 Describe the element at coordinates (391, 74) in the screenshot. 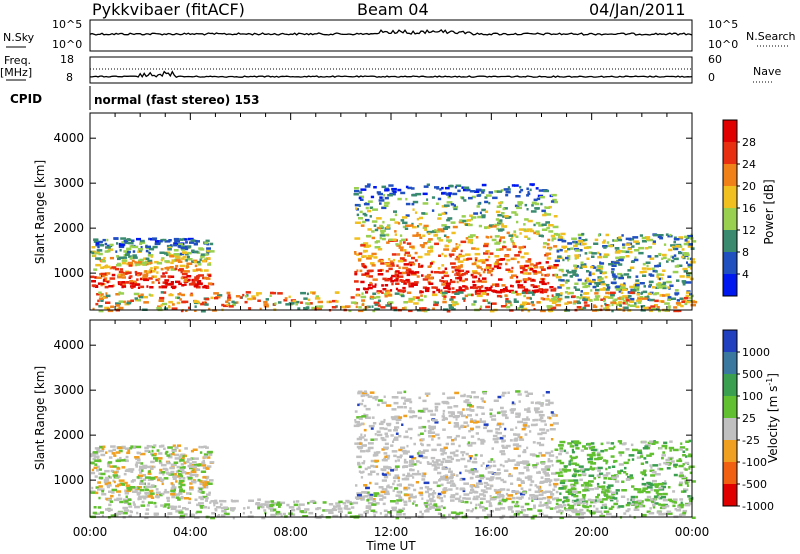

I see `freq-trace` at that location.